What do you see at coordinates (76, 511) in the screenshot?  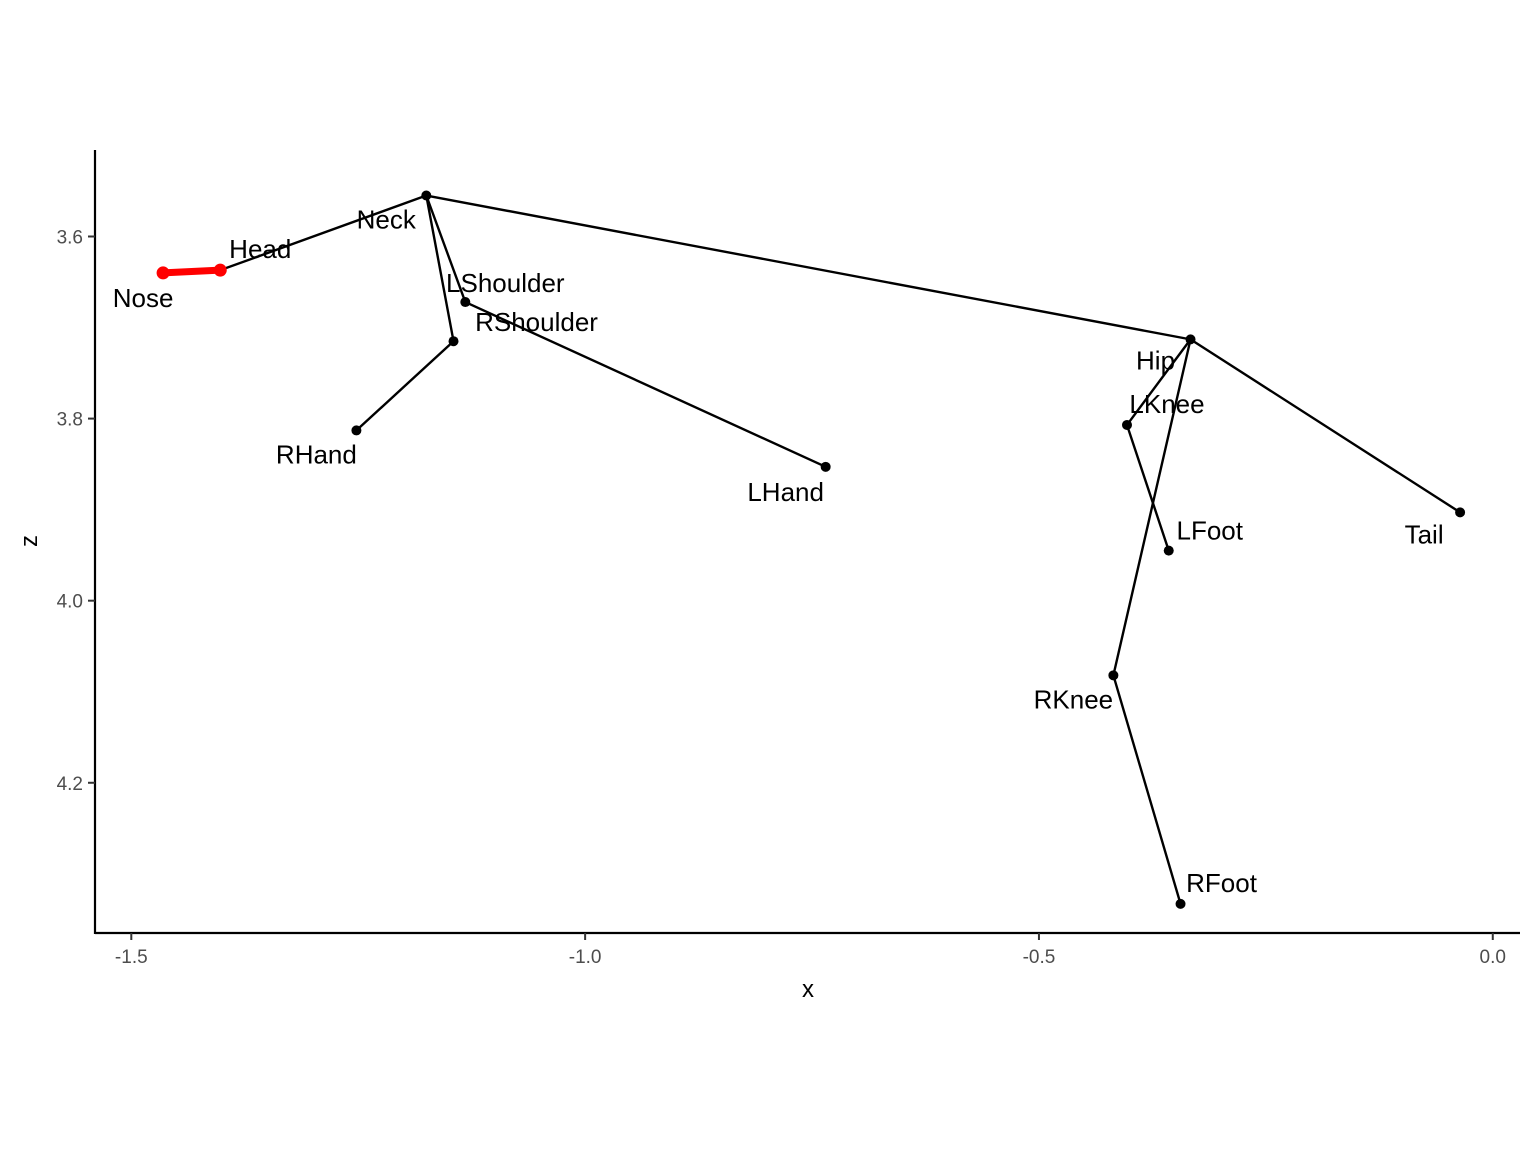 I see `y-ticks: 3.6 3.8 4.0 4.2` at bounding box center [76, 511].